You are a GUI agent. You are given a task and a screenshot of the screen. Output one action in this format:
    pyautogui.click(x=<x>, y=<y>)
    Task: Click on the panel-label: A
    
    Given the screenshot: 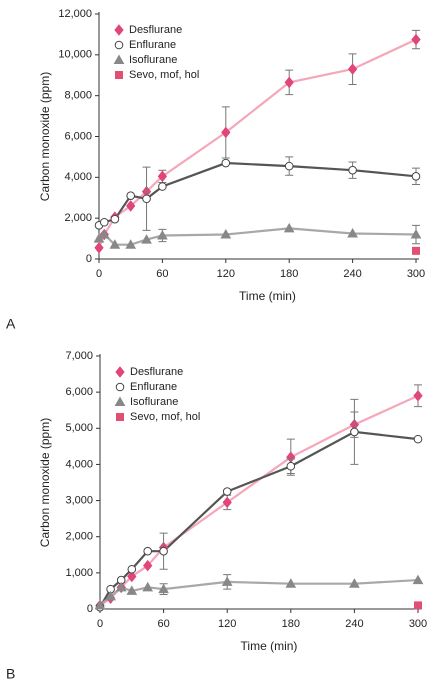 What is the action you would take?
    pyautogui.click(x=11, y=324)
    